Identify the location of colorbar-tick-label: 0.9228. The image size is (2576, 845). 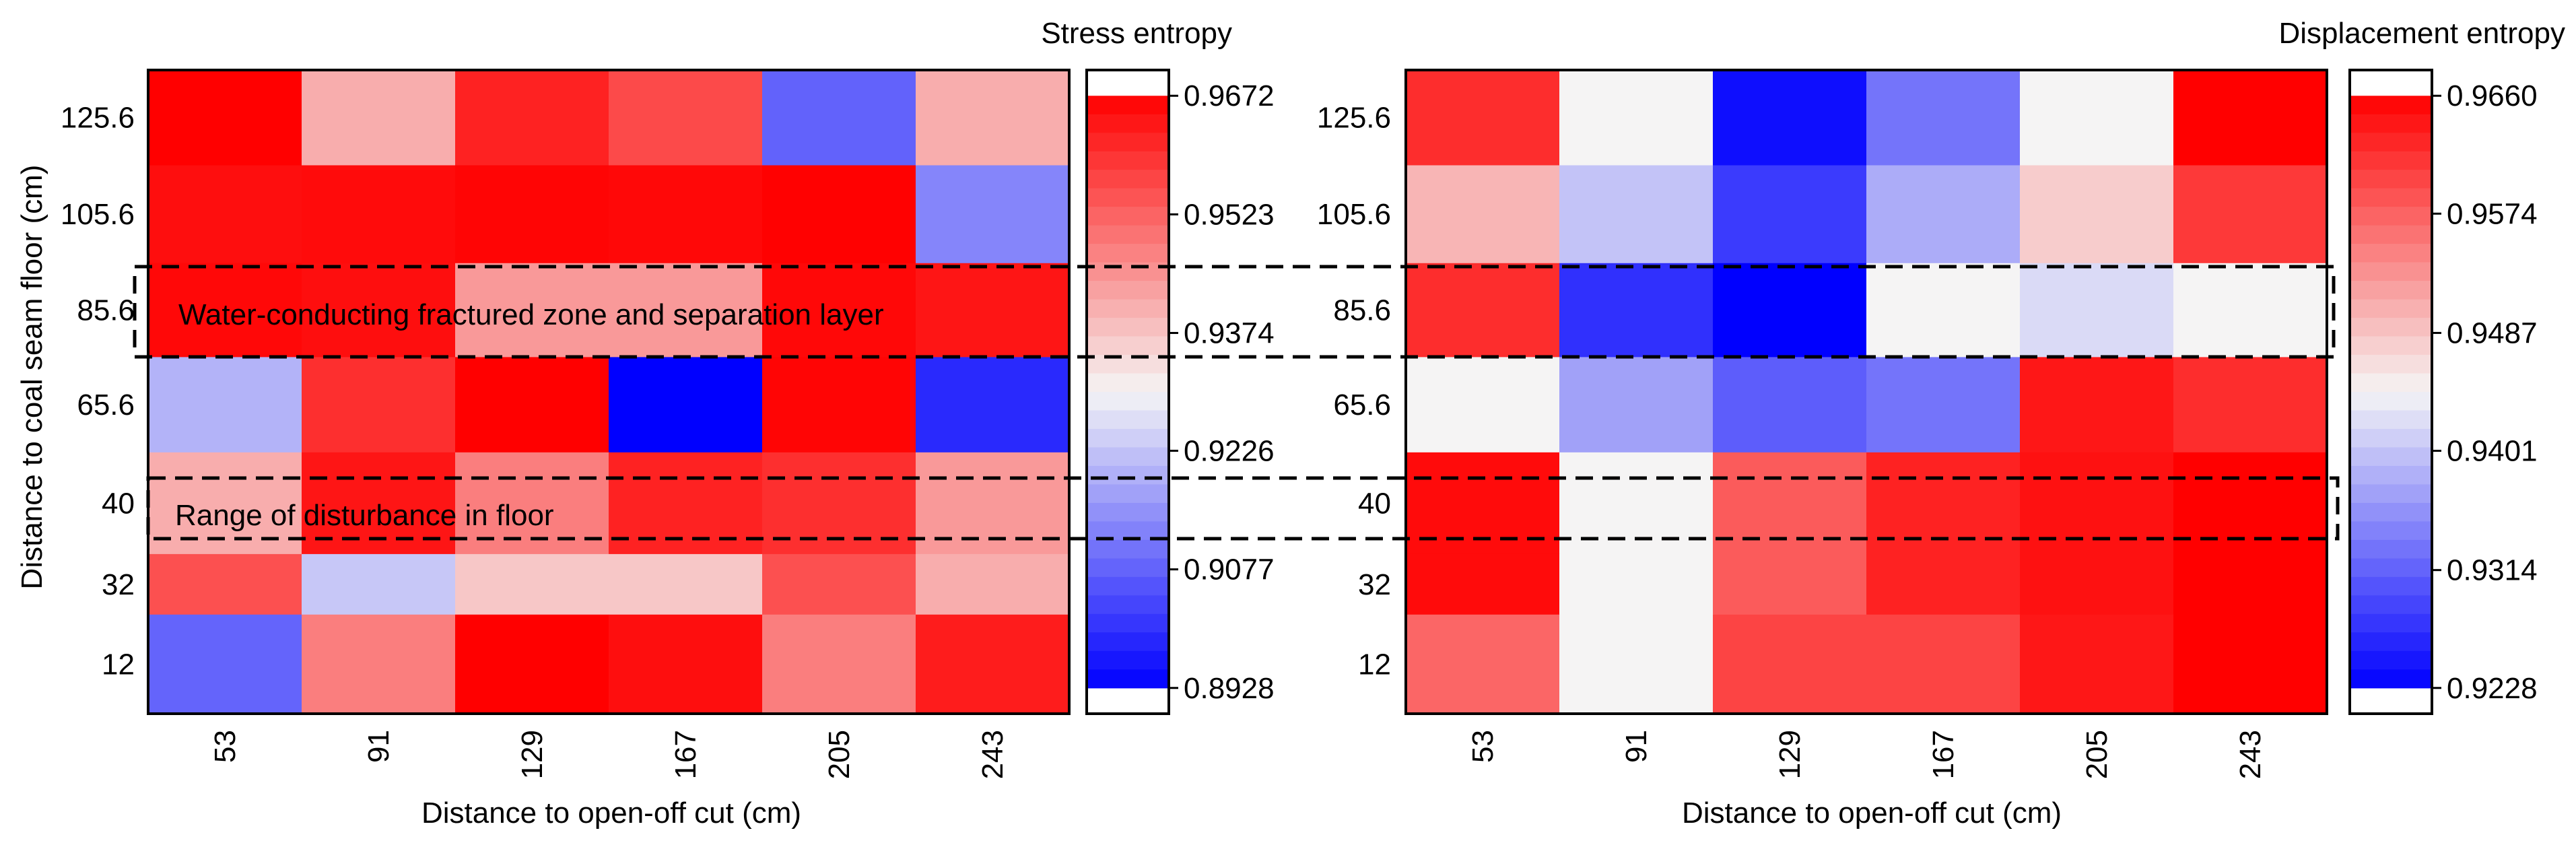
(2492, 688).